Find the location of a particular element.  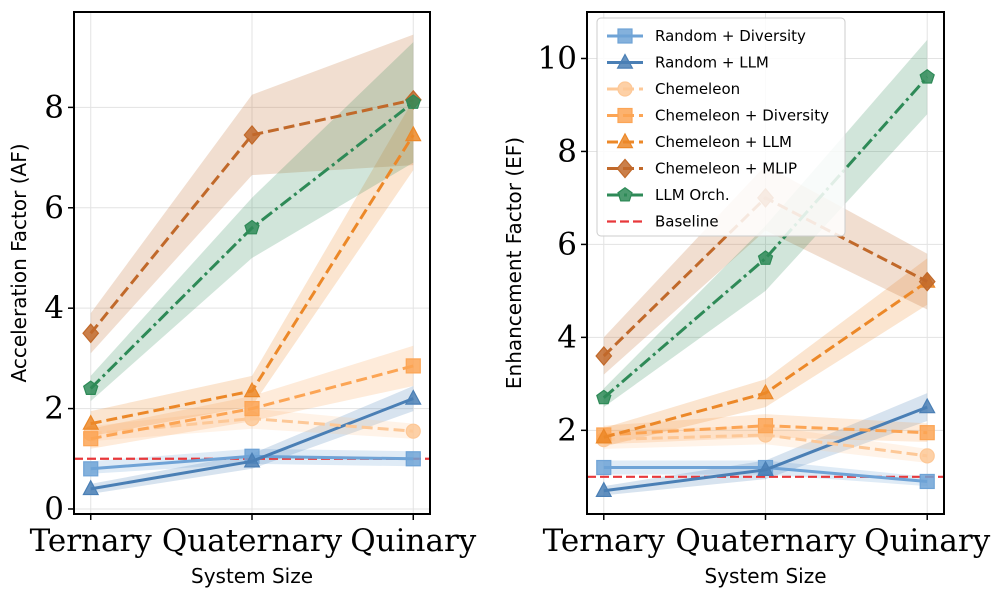

legend-item-chemeleon-diversity: Chemeleon + Diversity is located at coordinates (718, 116).